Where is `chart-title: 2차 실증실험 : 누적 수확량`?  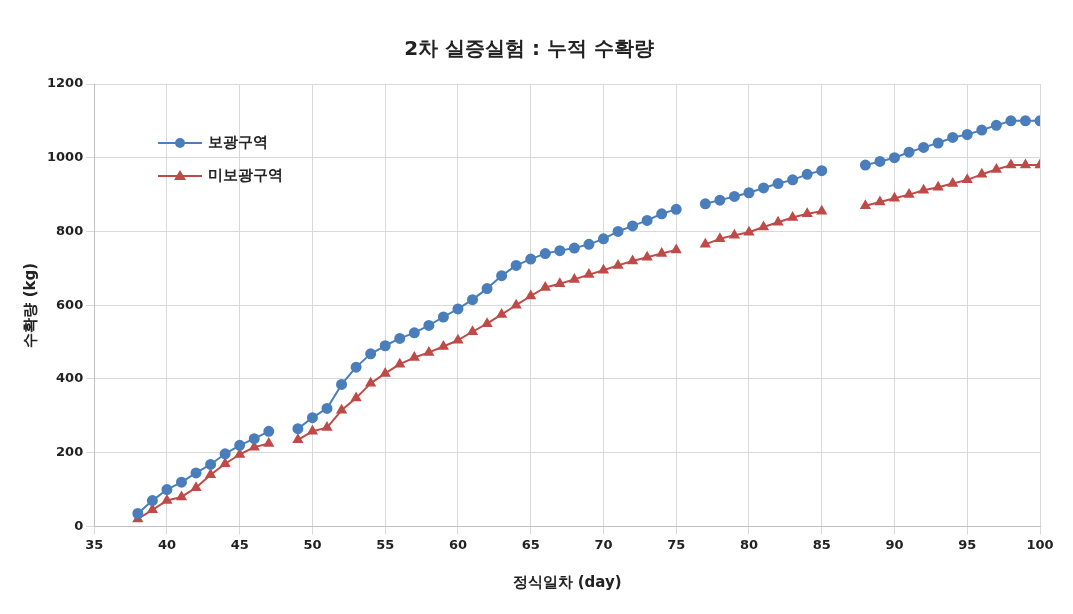 chart-title: 2차 실증실험 : 누적 수확량 is located at coordinates (529, 48).